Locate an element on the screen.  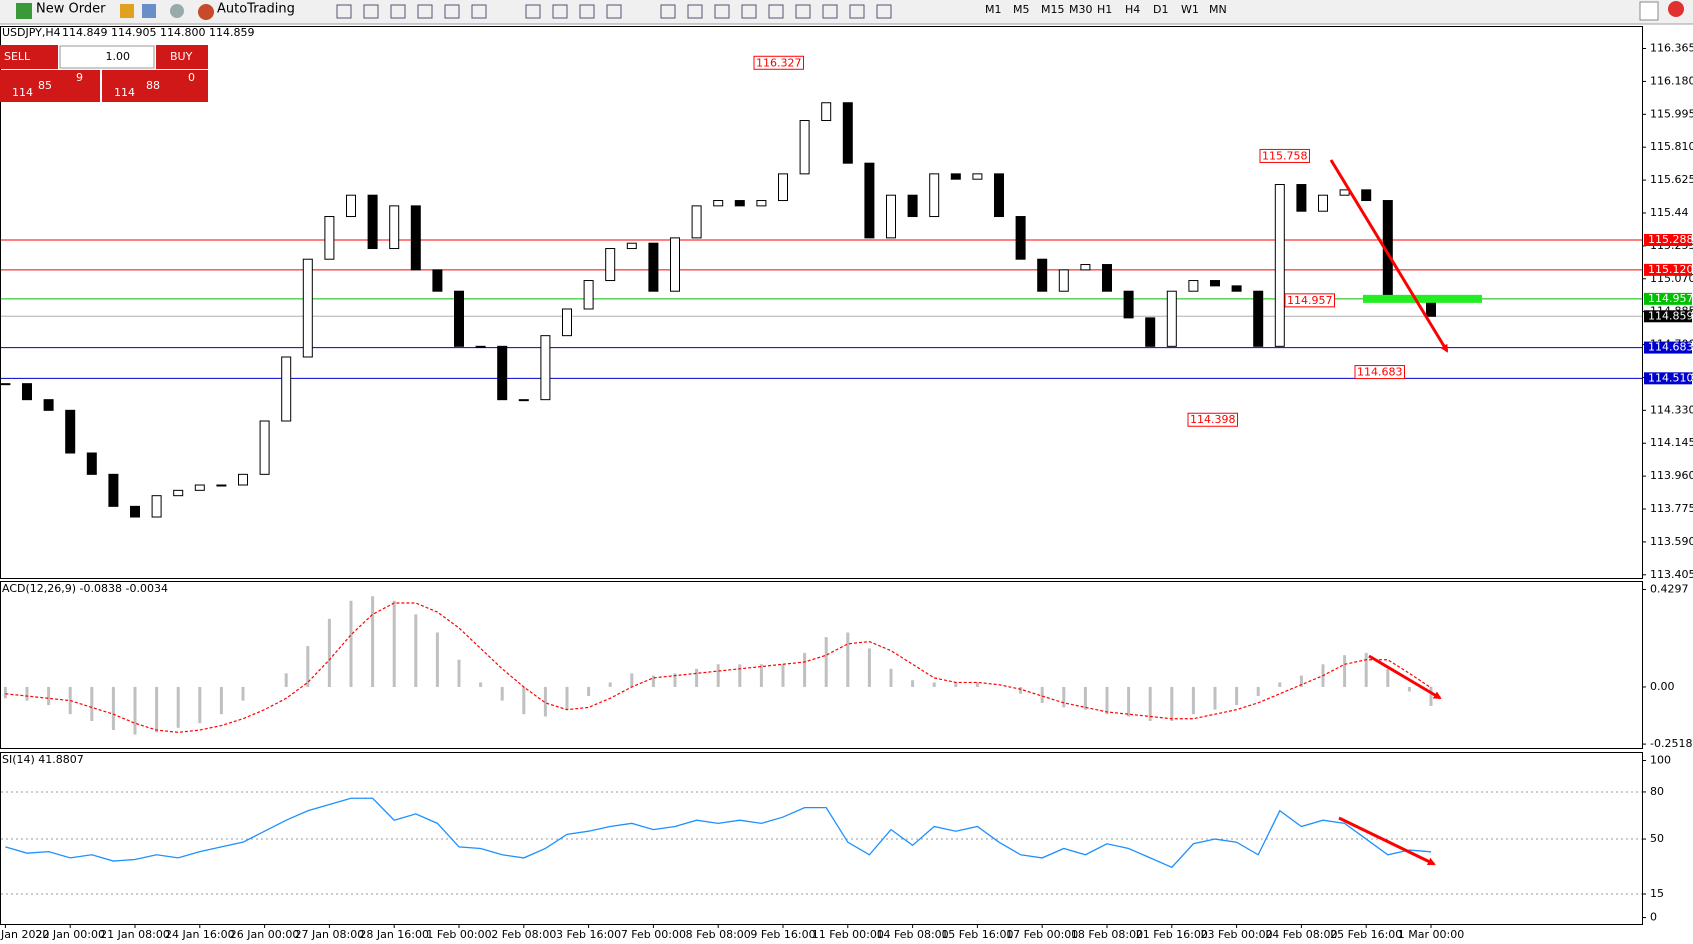
timeframe-button: M5 is located at coordinates (1021, 9).